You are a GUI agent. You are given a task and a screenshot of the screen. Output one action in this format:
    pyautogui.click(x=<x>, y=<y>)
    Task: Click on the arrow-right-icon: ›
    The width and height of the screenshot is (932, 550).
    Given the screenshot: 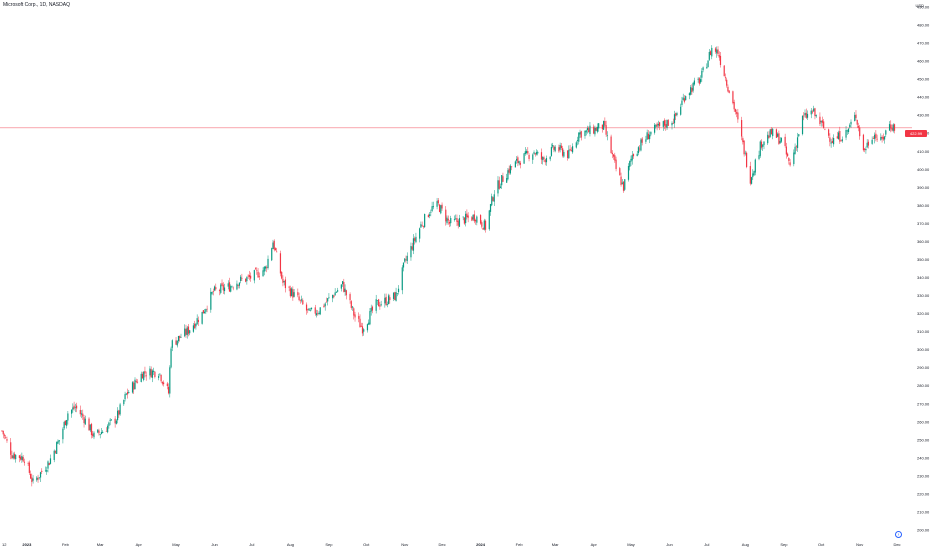 What is the action you would take?
    pyautogui.click(x=898, y=535)
    